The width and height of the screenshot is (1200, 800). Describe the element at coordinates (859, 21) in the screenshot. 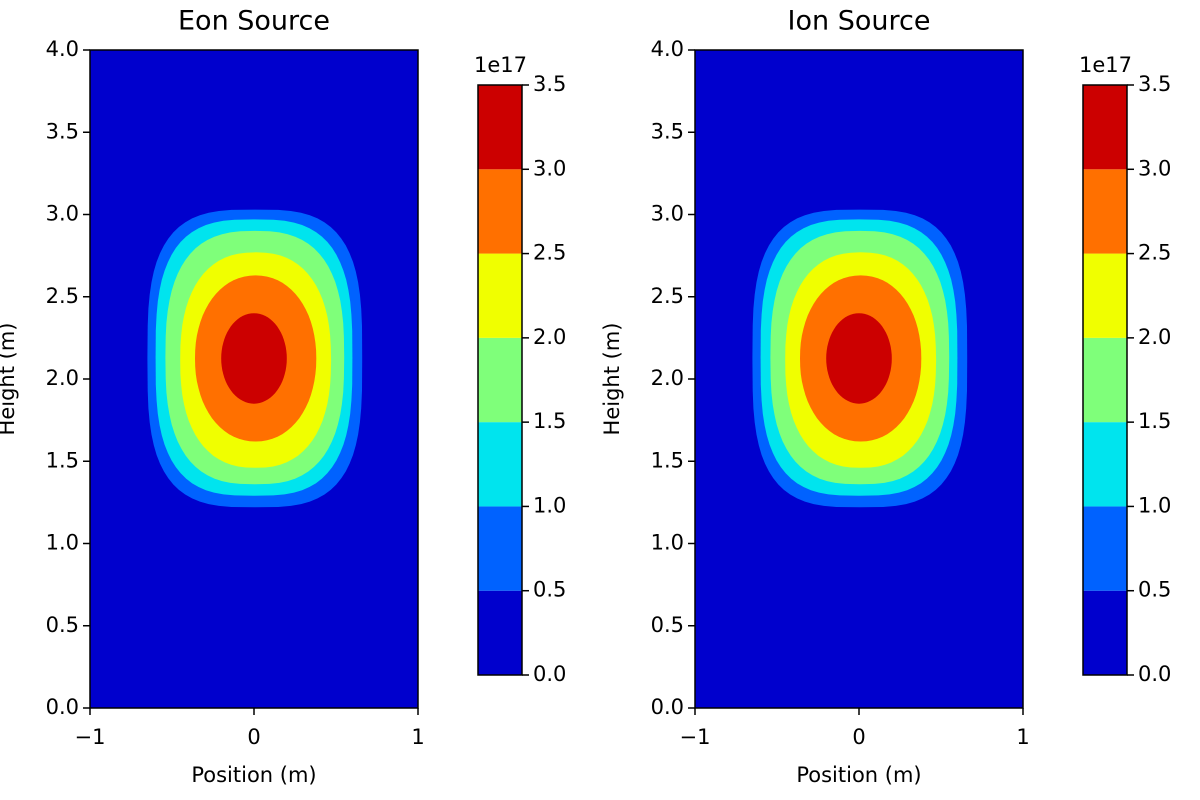

I see `chart-title: Ion Source` at that location.